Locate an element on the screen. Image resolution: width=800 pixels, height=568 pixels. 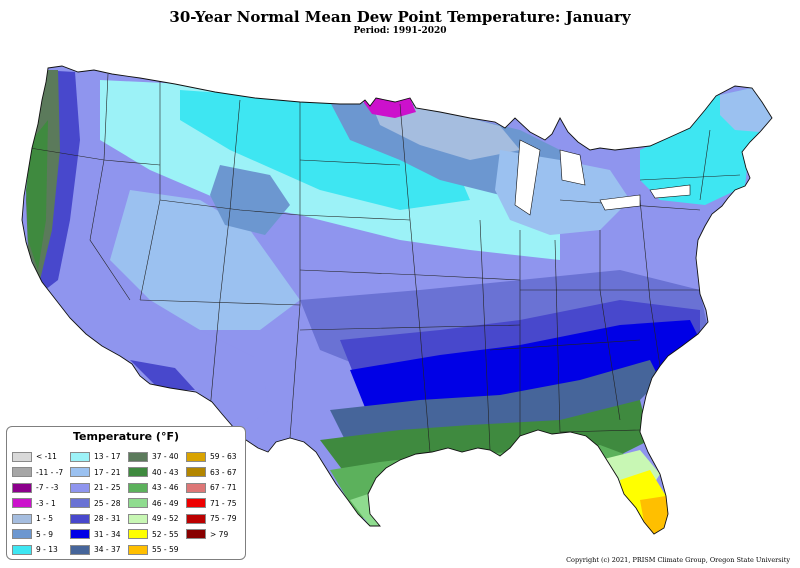
legend-label: 28 - 31 is located at coordinates (107, 519).